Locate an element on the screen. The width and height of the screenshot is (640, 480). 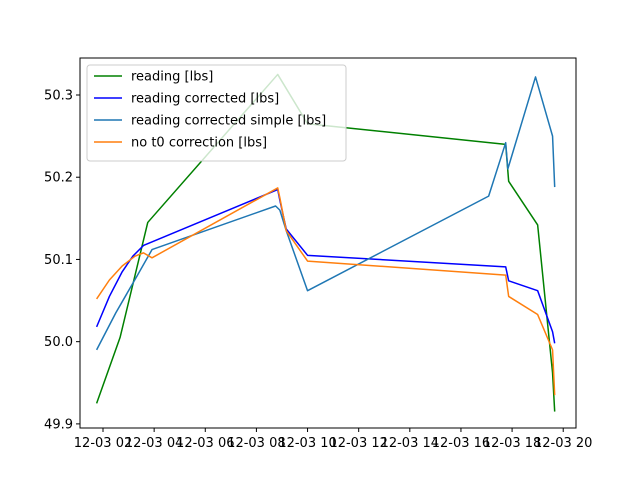
legend-label: reading [lbs] is located at coordinates (172, 77).